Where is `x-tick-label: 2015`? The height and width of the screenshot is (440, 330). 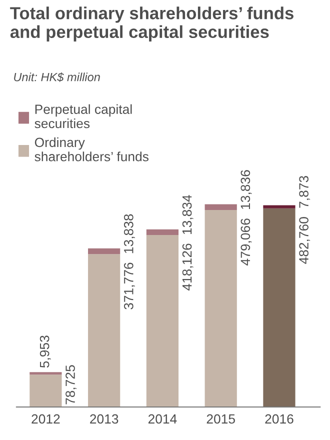 x-tick-label: 2015 is located at coordinates (220, 419).